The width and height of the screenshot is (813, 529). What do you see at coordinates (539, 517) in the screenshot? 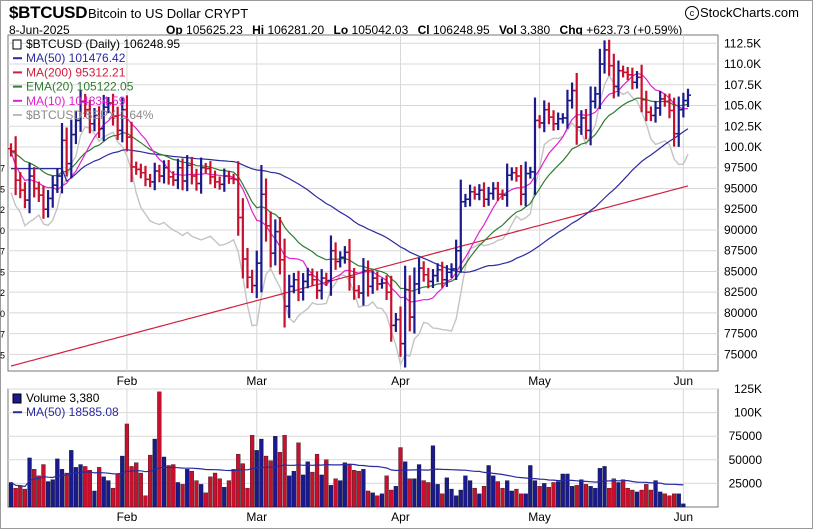
I see `month-label-volume: May` at bounding box center [539, 517].